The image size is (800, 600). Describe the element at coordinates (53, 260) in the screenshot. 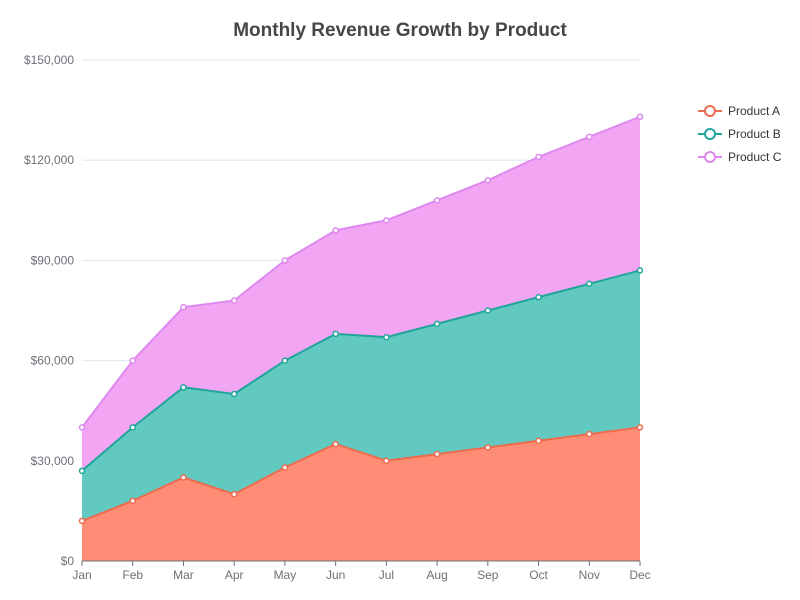

I see `y-tick-label: $90,000` at that location.